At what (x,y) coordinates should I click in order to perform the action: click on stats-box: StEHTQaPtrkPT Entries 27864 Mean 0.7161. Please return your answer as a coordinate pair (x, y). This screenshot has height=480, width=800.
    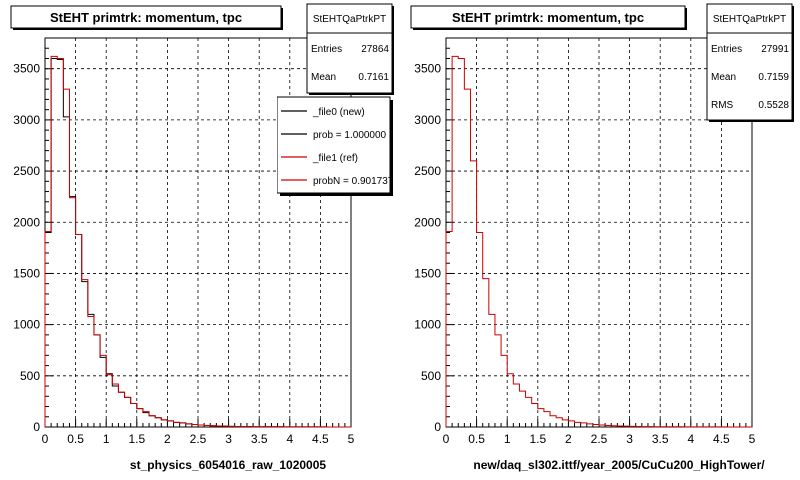
    Looking at the image, I should click on (350, 49).